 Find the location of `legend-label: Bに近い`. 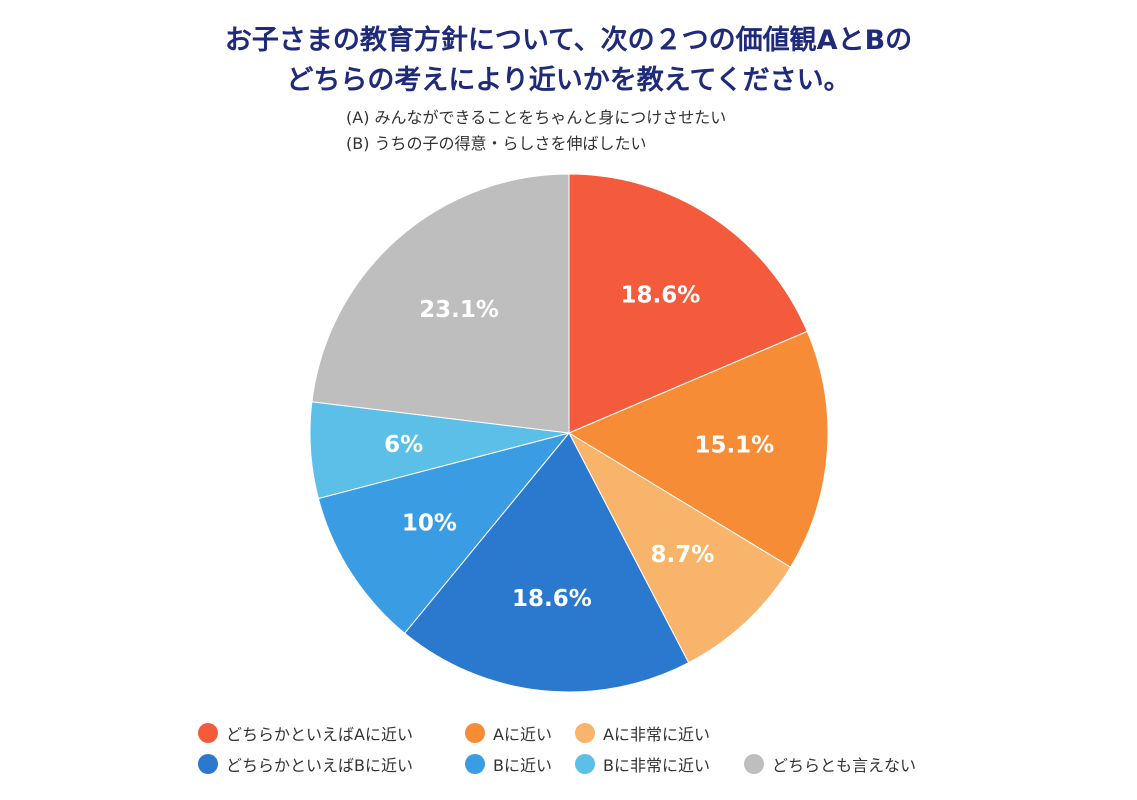

legend-label: Bに近い is located at coordinates (522, 765).